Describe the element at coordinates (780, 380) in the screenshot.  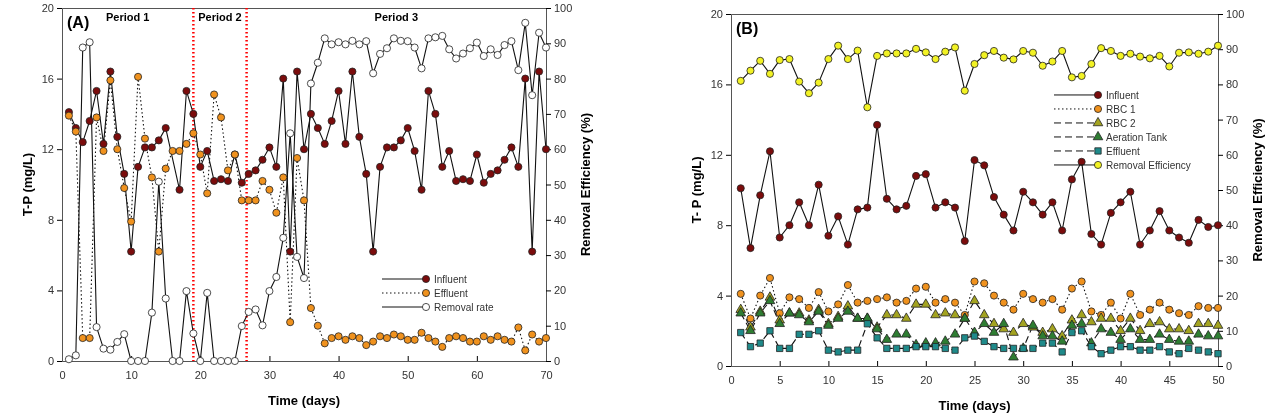
I see `x-tick-label: 5` at that location.